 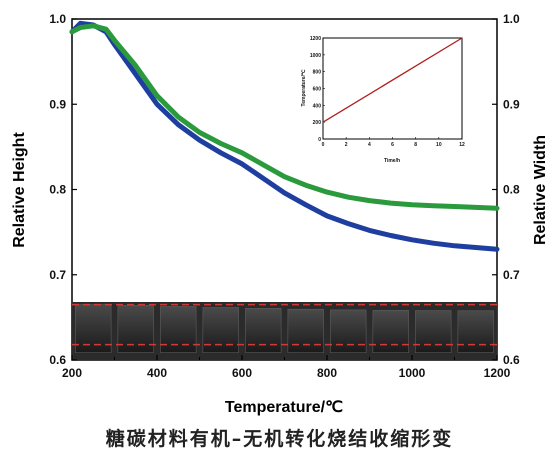 I want to click on x-tick-label: 600, so click(x=242, y=373).